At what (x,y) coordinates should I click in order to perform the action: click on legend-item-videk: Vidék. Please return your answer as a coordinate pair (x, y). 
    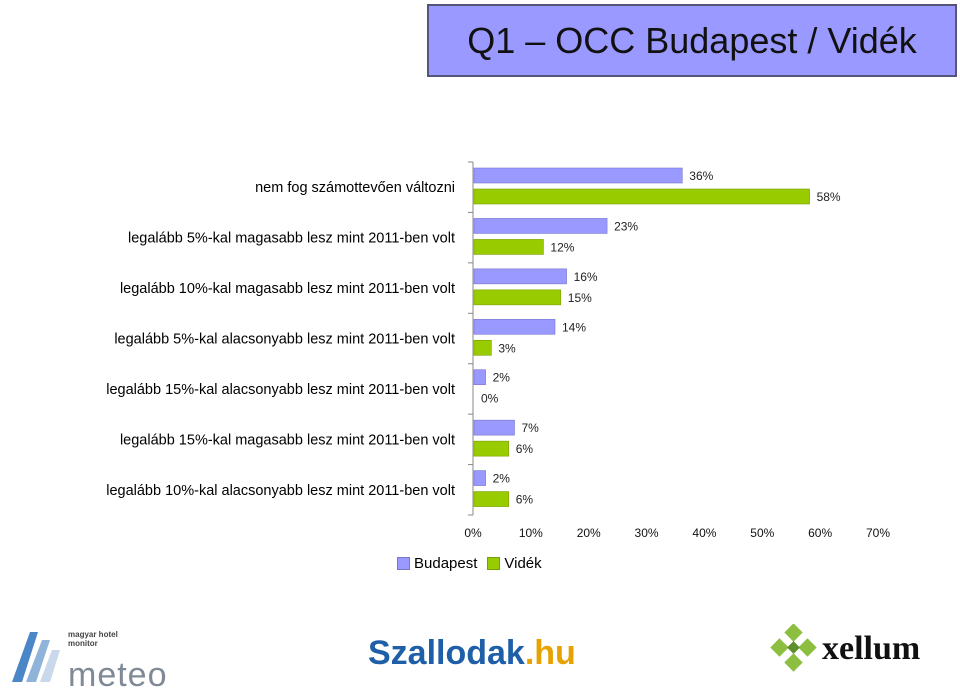
    Looking at the image, I should click on (514, 563).